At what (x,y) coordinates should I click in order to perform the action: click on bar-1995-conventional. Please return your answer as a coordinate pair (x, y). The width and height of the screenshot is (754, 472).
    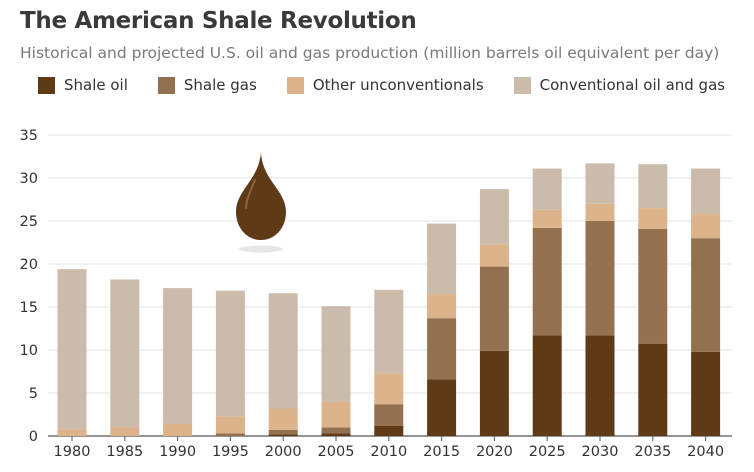
    Looking at the image, I should click on (230, 353).